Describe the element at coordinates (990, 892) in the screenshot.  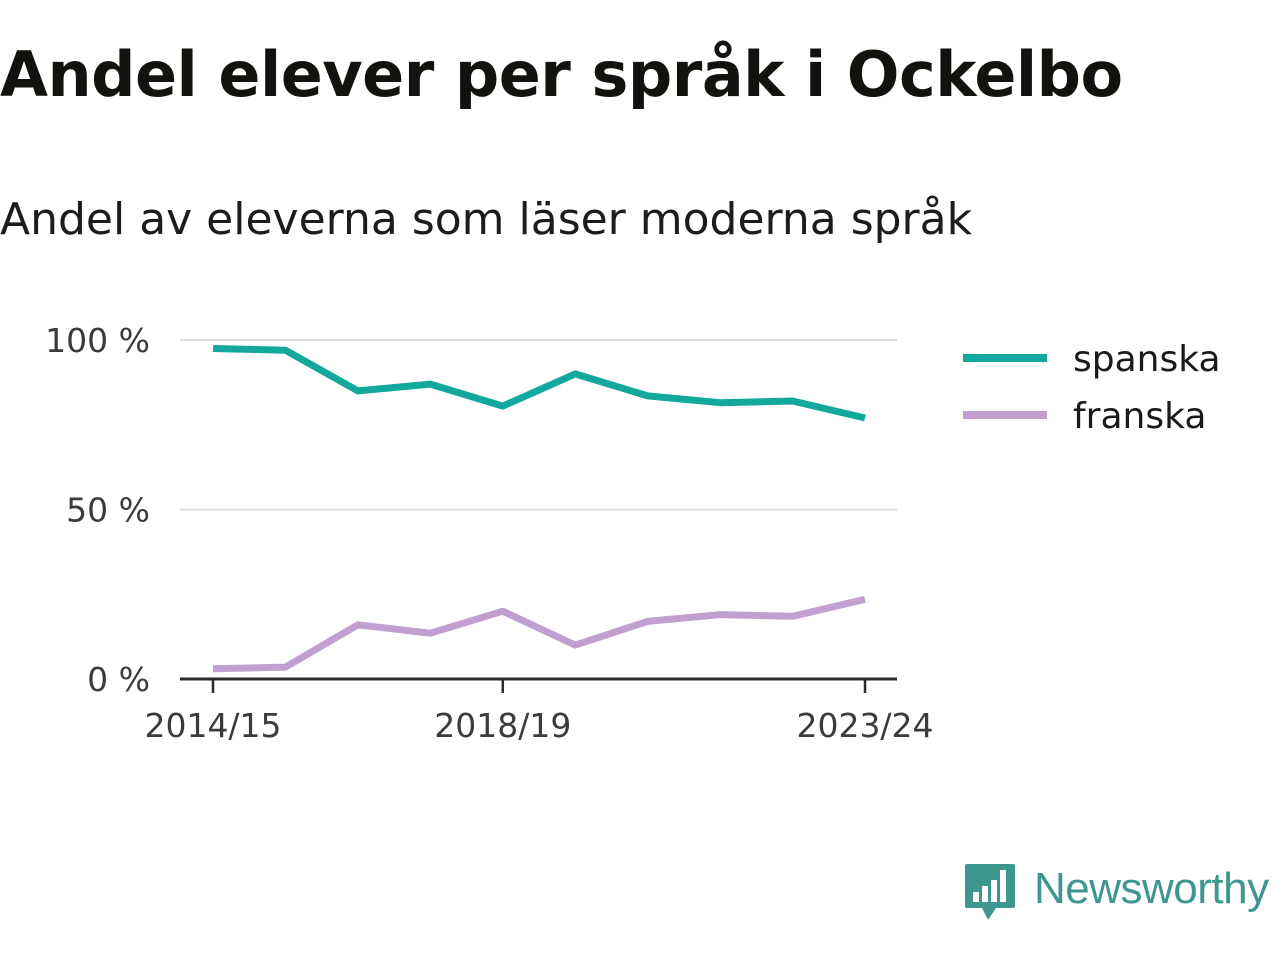
I see `newsworthy-bar-chart-bubble-icon` at that location.